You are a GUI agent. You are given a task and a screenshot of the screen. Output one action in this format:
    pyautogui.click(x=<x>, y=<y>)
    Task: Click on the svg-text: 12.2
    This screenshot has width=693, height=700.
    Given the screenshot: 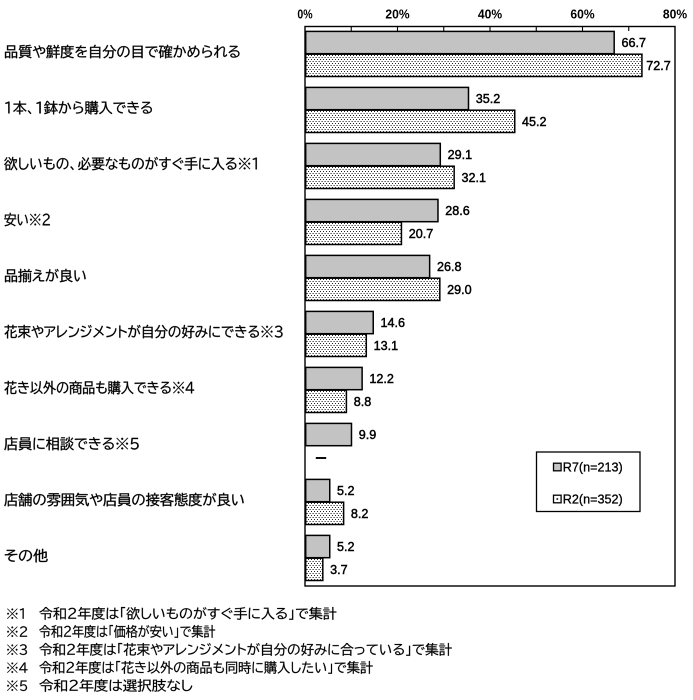 What is the action you would take?
    pyautogui.click(x=381, y=379)
    